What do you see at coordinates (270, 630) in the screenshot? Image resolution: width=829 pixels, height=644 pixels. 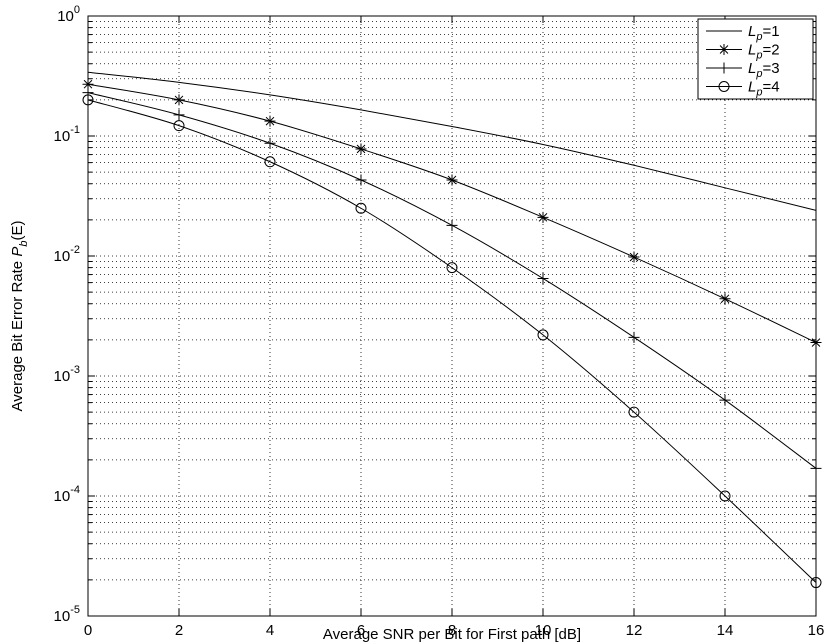 I see `x-tick-label: 4` at bounding box center [270, 630].